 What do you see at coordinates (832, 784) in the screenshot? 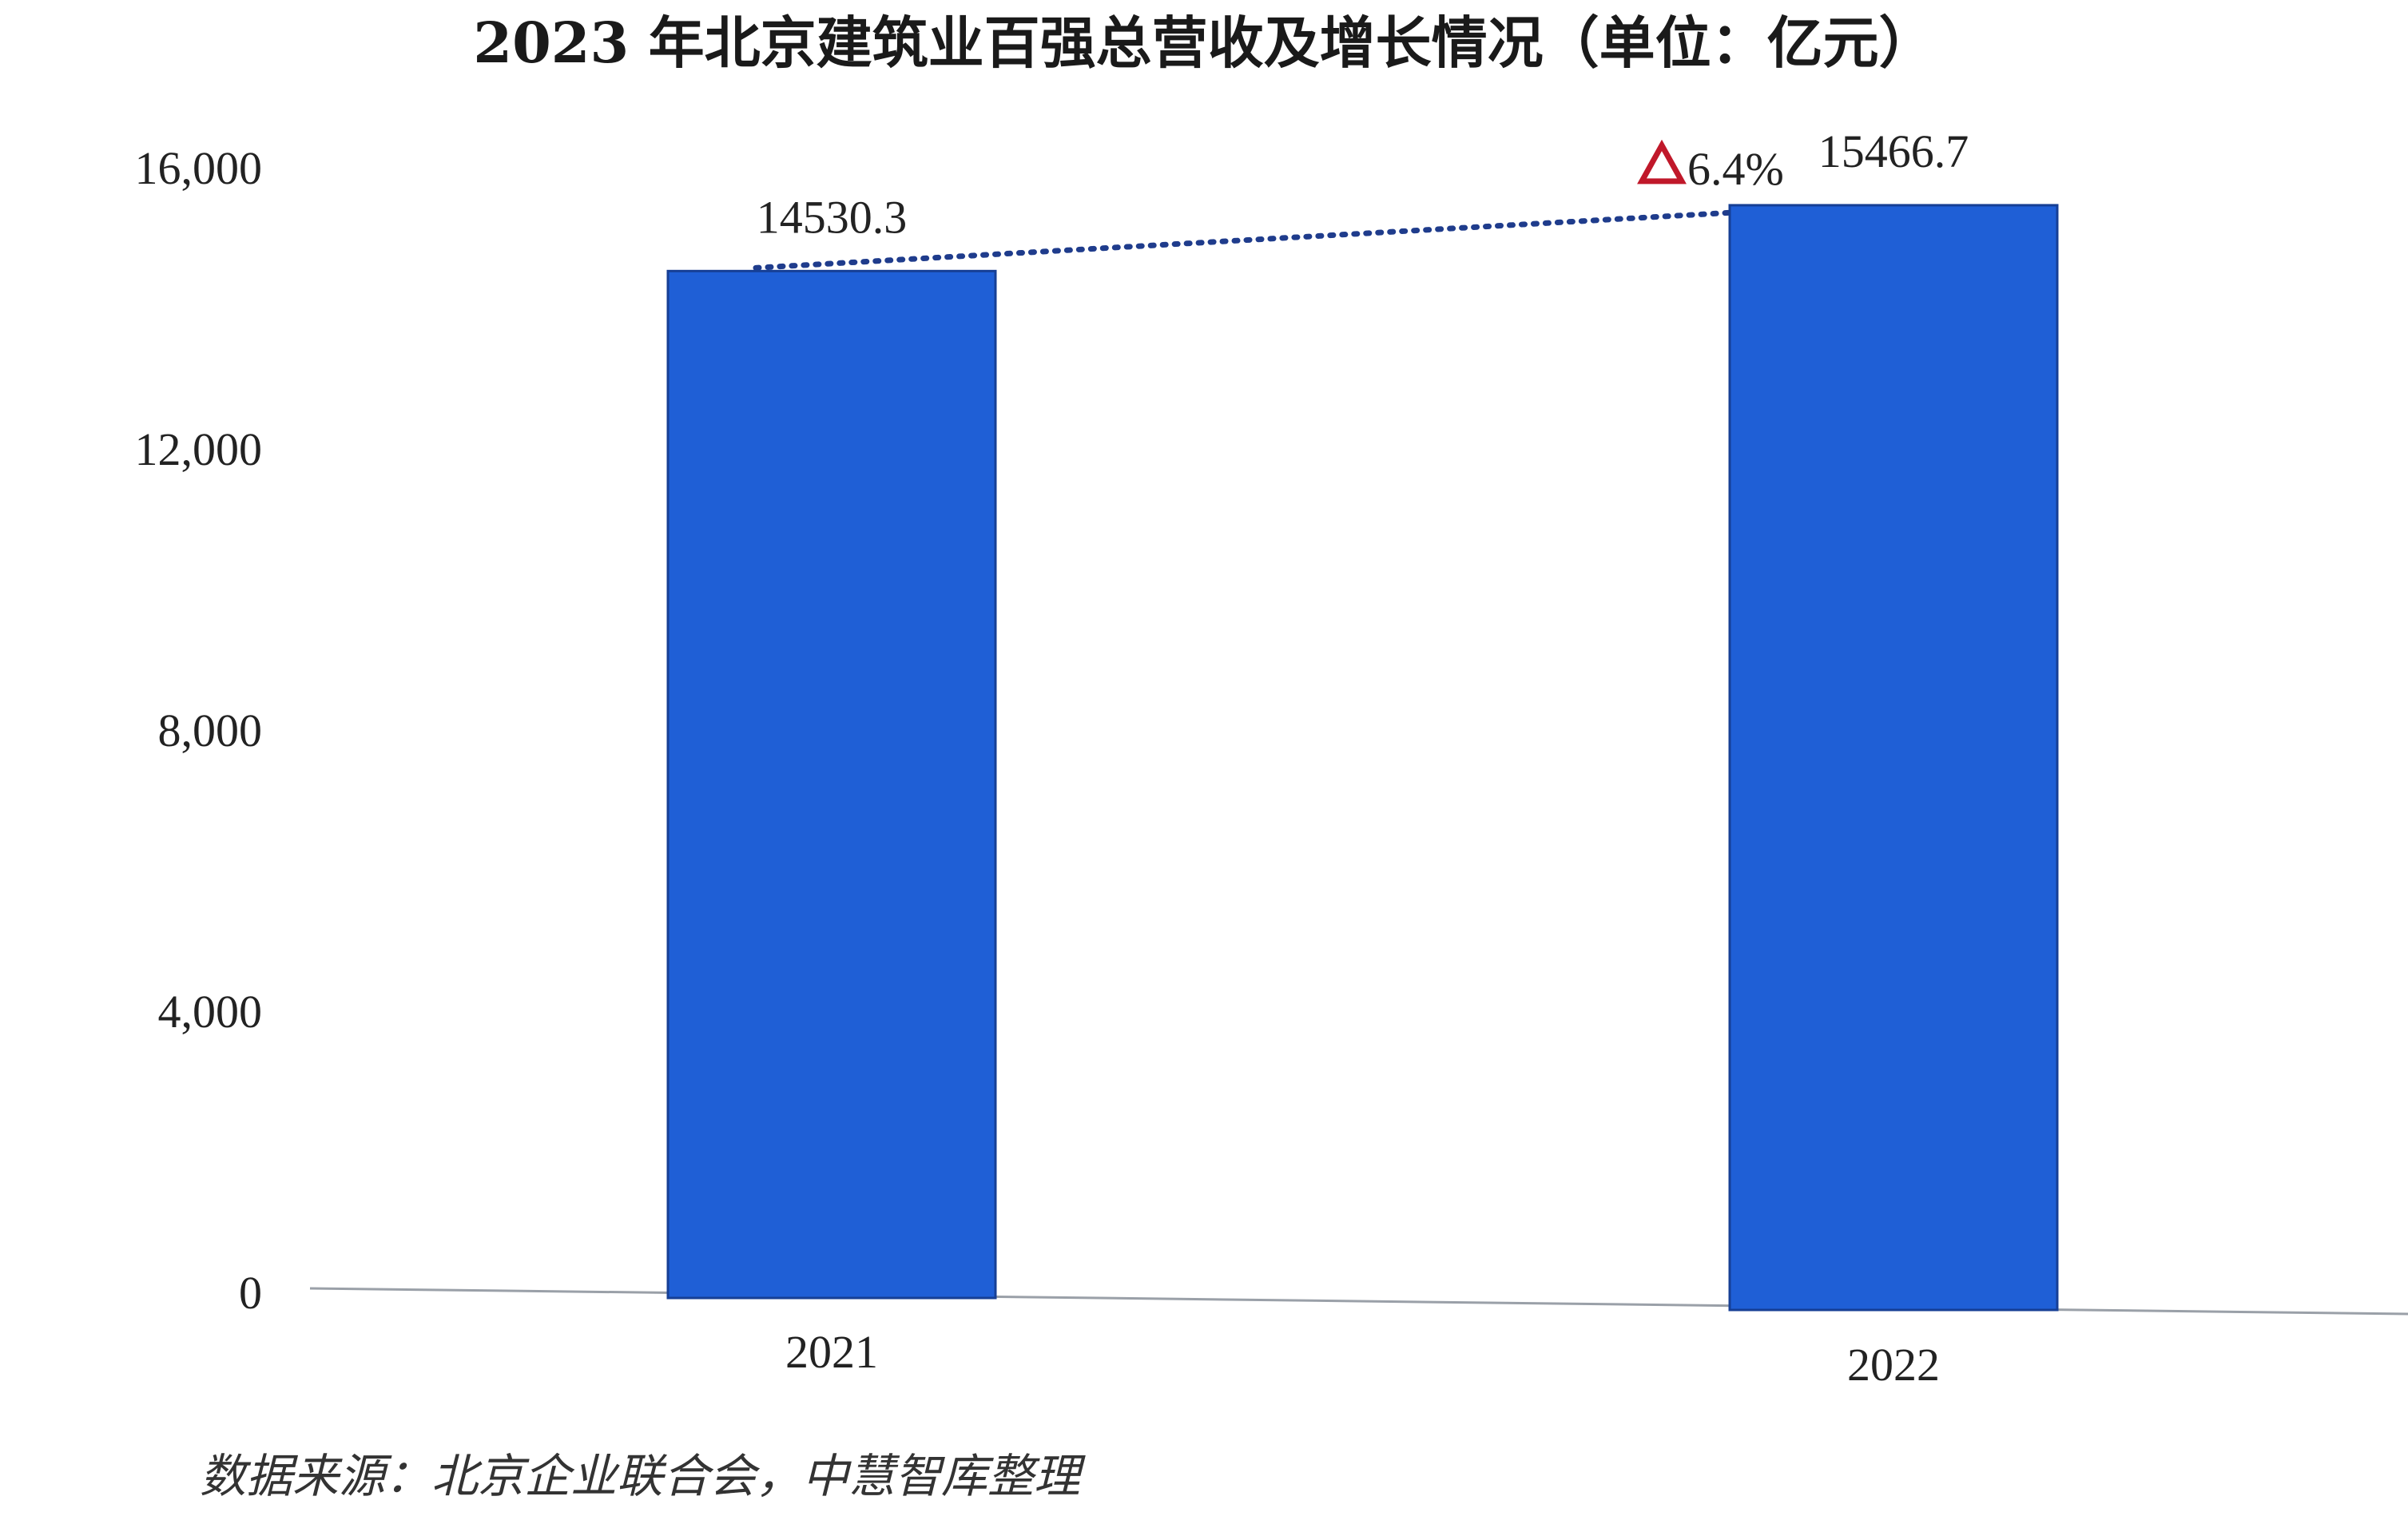
I see `bar-2021` at bounding box center [832, 784].